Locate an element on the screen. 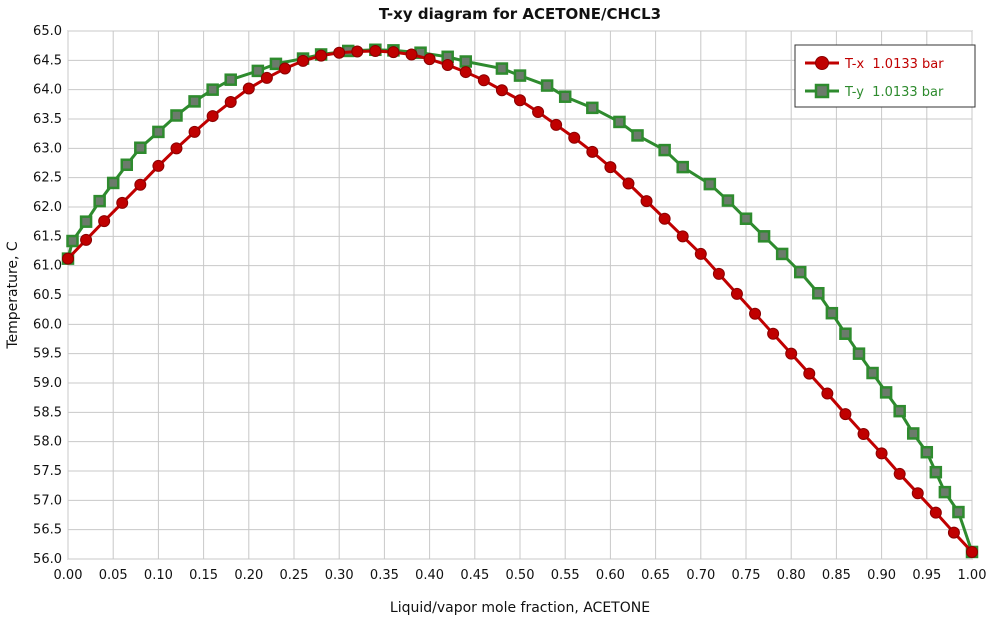  legend-item: T-y 1.0133 bar is located at coordinates (874, 91).